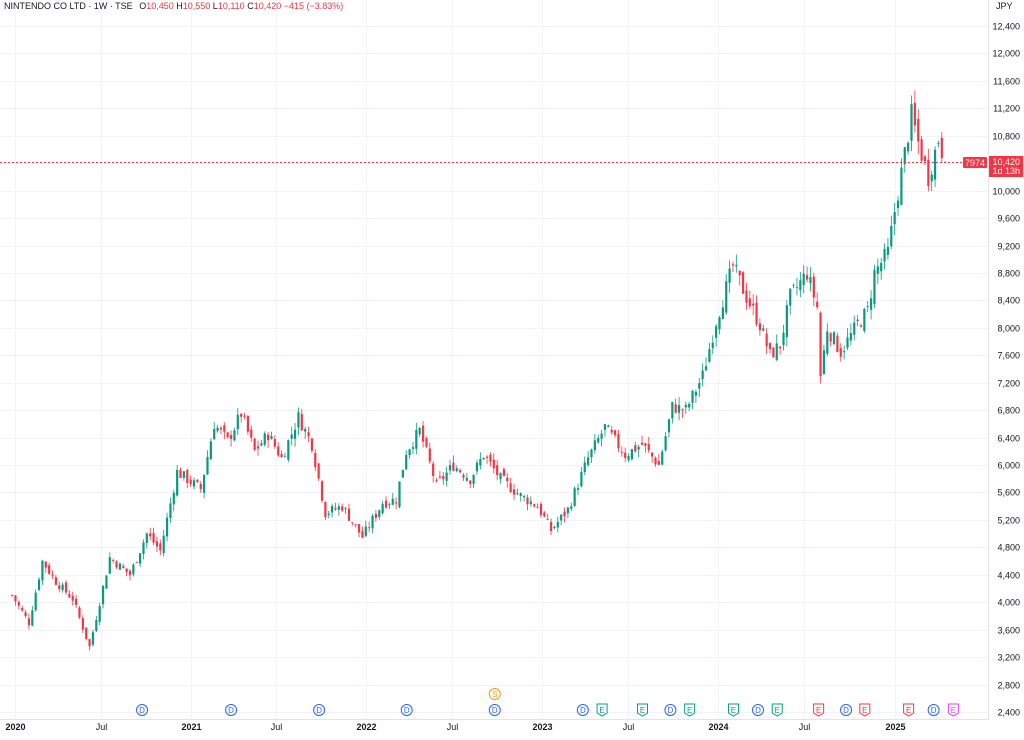  I want to click on price-tick-label: 4,400, so click(1008, 576).